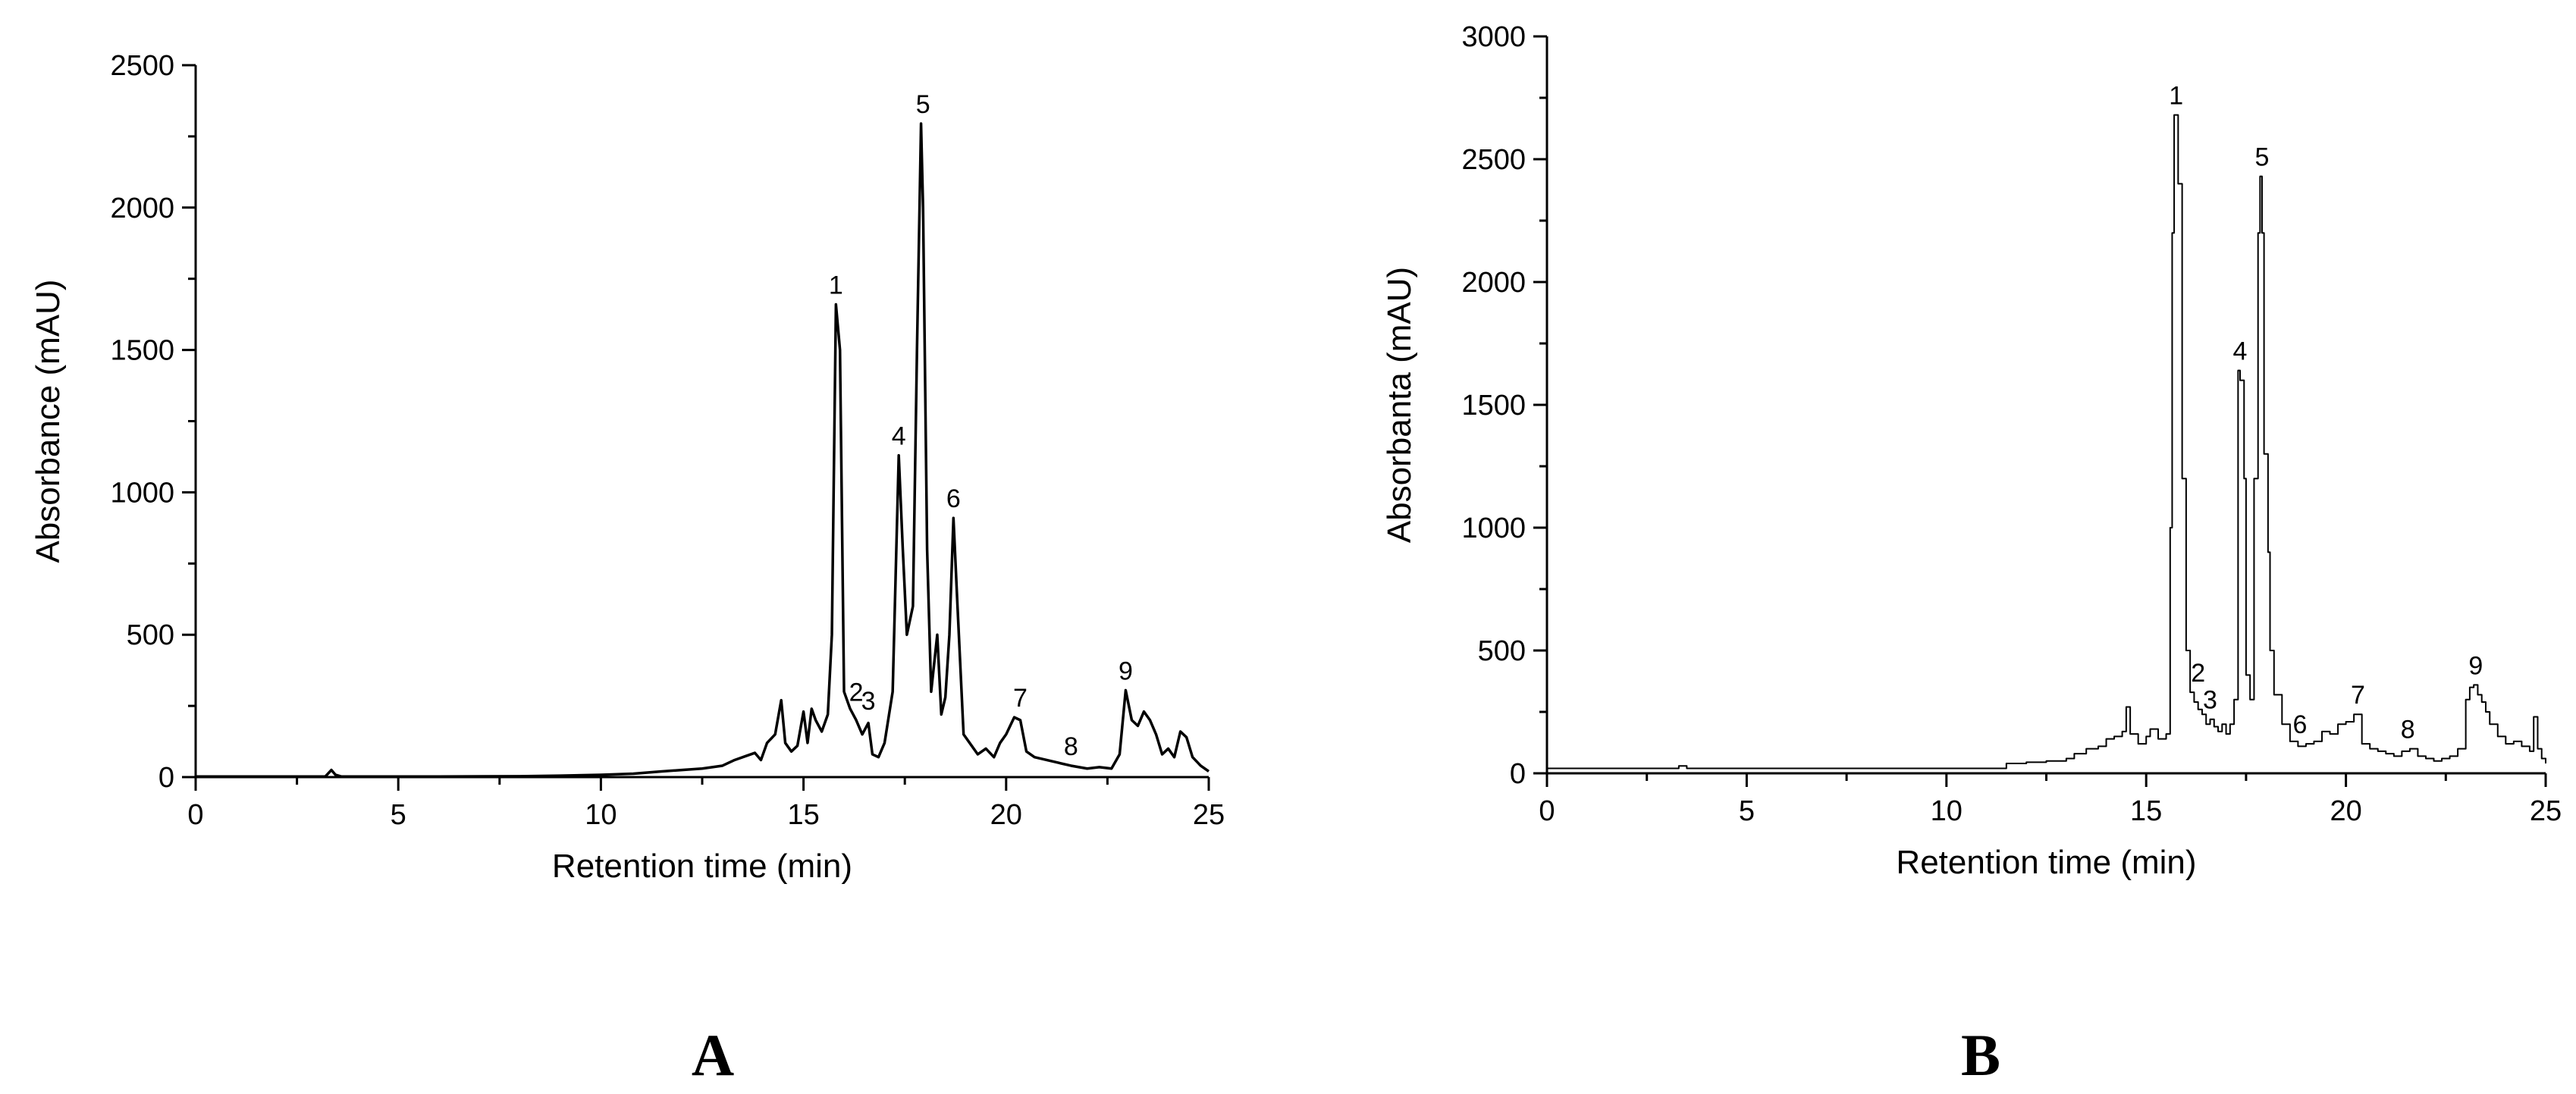 The image size is (2576, 1094). Describe the element at coordinates (899, 436) in the screenshot. I see `peak-label-a: 4` at that location.